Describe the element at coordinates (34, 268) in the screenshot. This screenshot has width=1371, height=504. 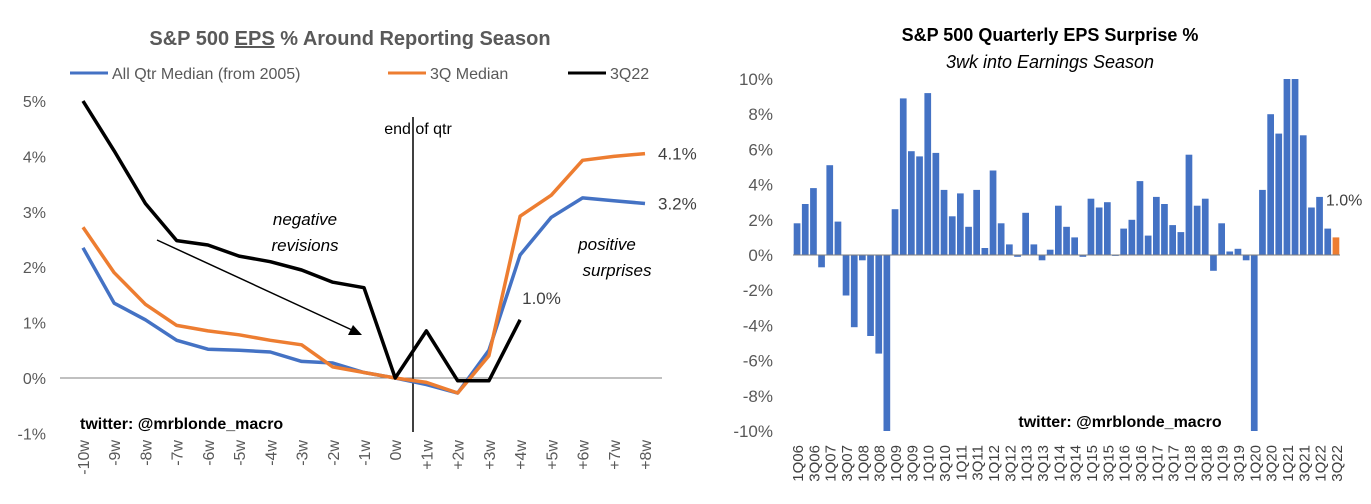
I see `y-tick-label: 2%` at that location.